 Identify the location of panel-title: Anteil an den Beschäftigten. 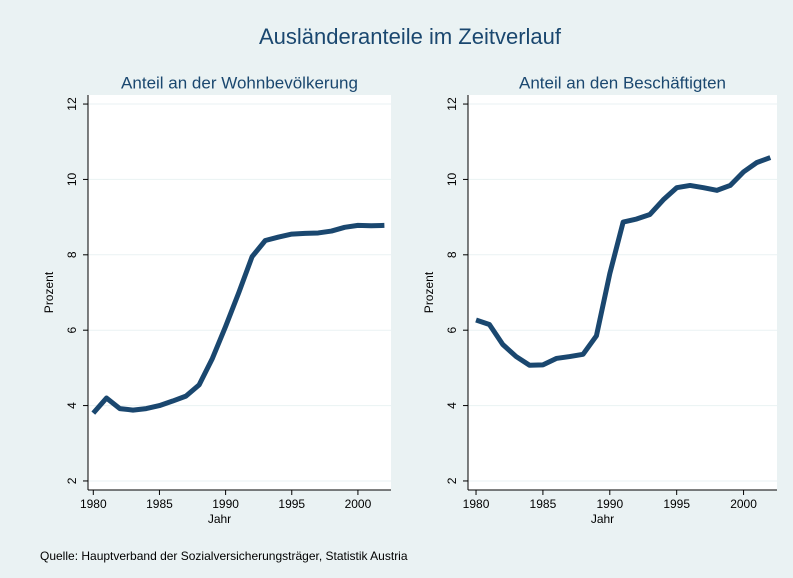
(622, 82).